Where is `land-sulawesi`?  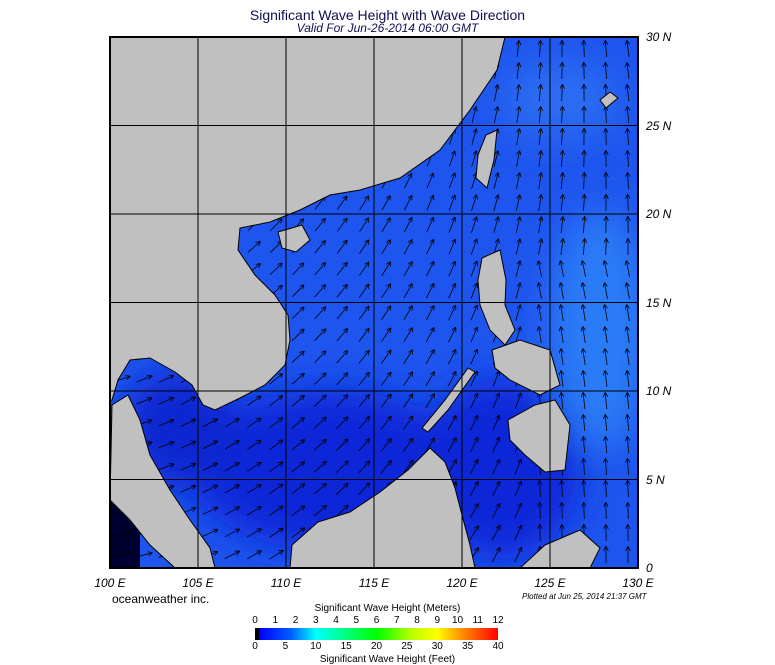 land-sulawesi is located at coordinates (560, 548).